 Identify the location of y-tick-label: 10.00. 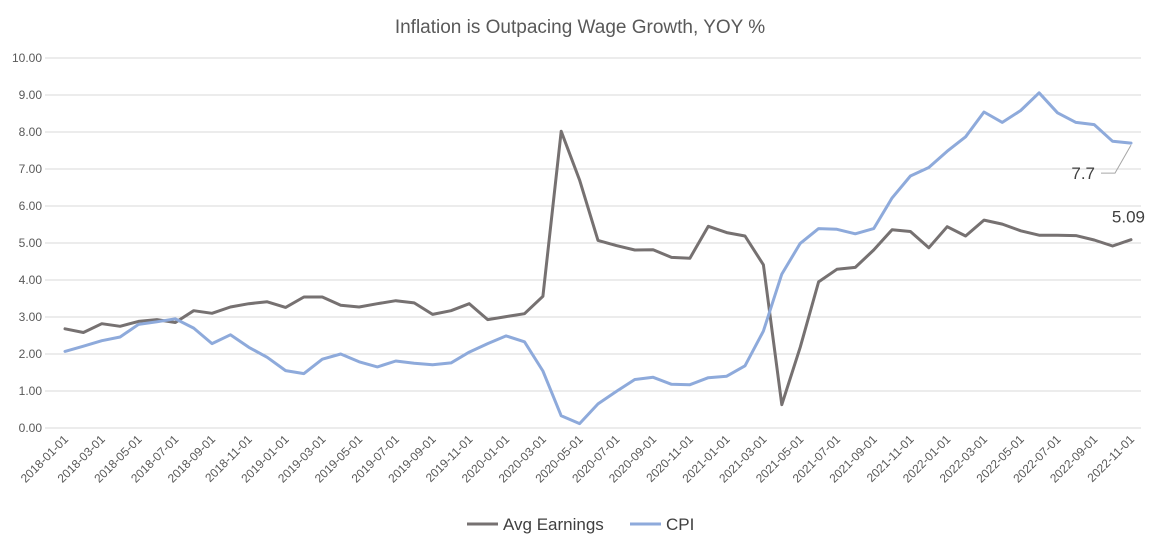
(27, 58).